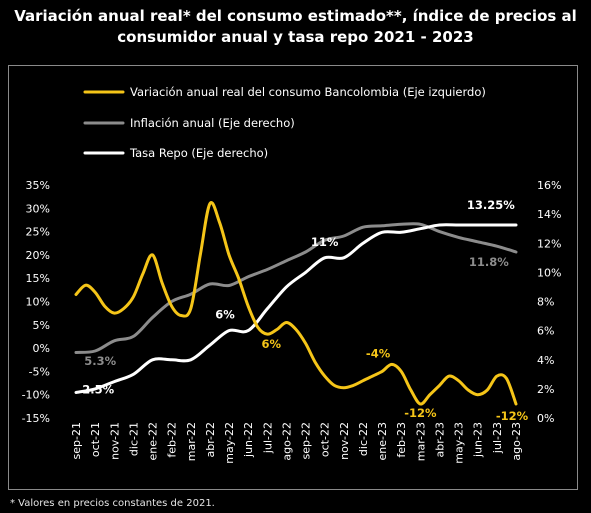  I want to click on left-tick-label: 25%, so click(38, 232).